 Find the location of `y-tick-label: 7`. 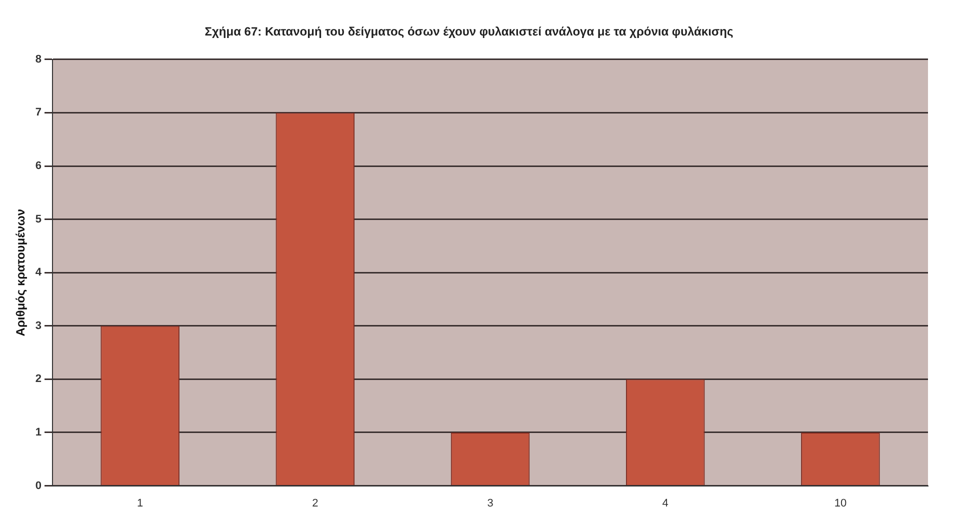

y-tick-label: 7 is located at coordinates (38, 112).